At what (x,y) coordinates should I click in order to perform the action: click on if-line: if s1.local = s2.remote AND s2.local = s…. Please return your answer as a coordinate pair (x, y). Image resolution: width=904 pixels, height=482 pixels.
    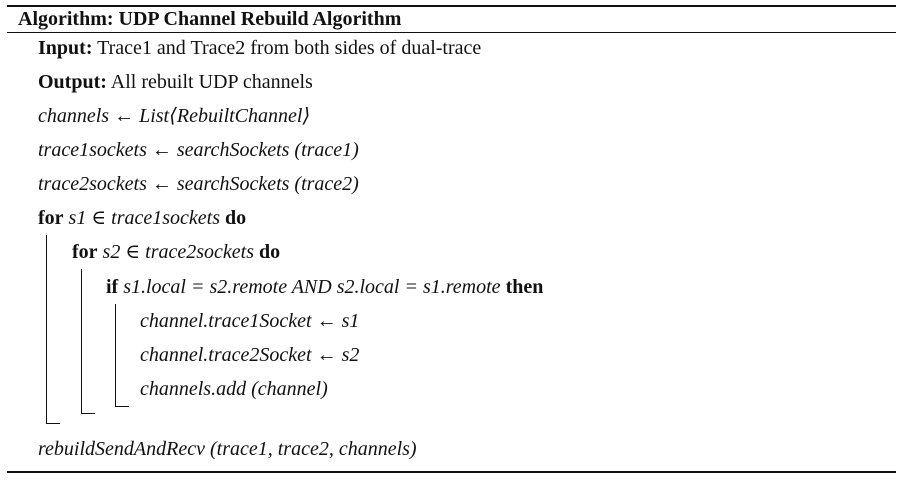
    Looking at the image, I should click on (324, 287).